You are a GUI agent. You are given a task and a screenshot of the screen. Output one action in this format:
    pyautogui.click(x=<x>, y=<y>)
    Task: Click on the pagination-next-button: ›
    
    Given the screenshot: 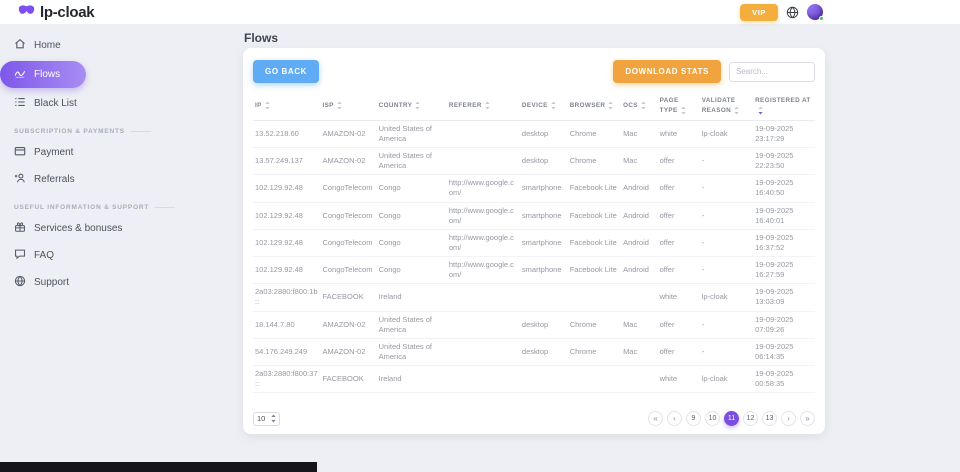 What is the action you would take?
    pyautogui.click(x=788, y=418)
    